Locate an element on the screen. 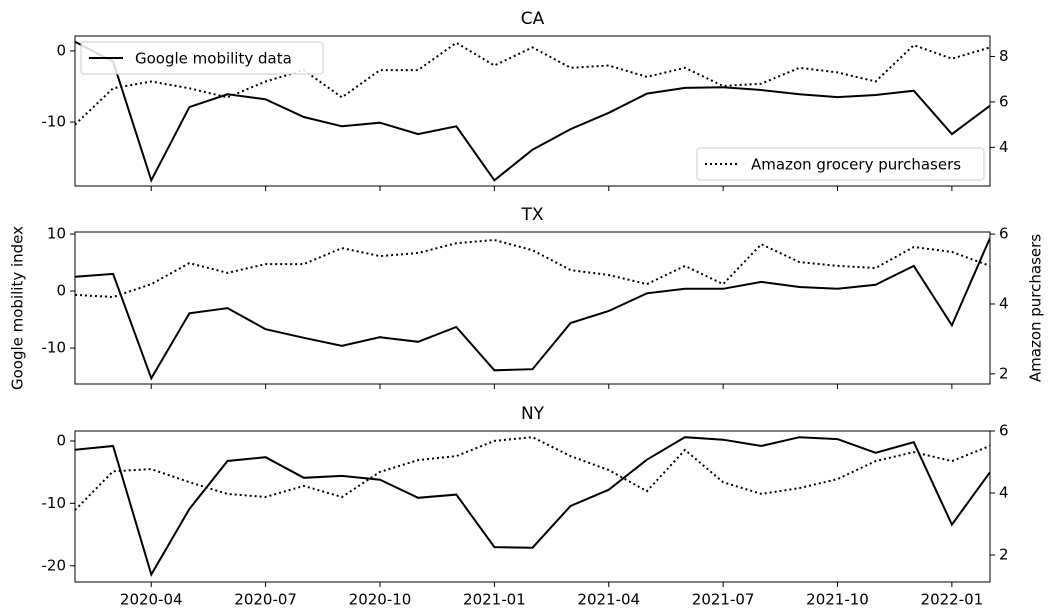  x-tick-label: 2020-04 is located at coordinates (151, 600).